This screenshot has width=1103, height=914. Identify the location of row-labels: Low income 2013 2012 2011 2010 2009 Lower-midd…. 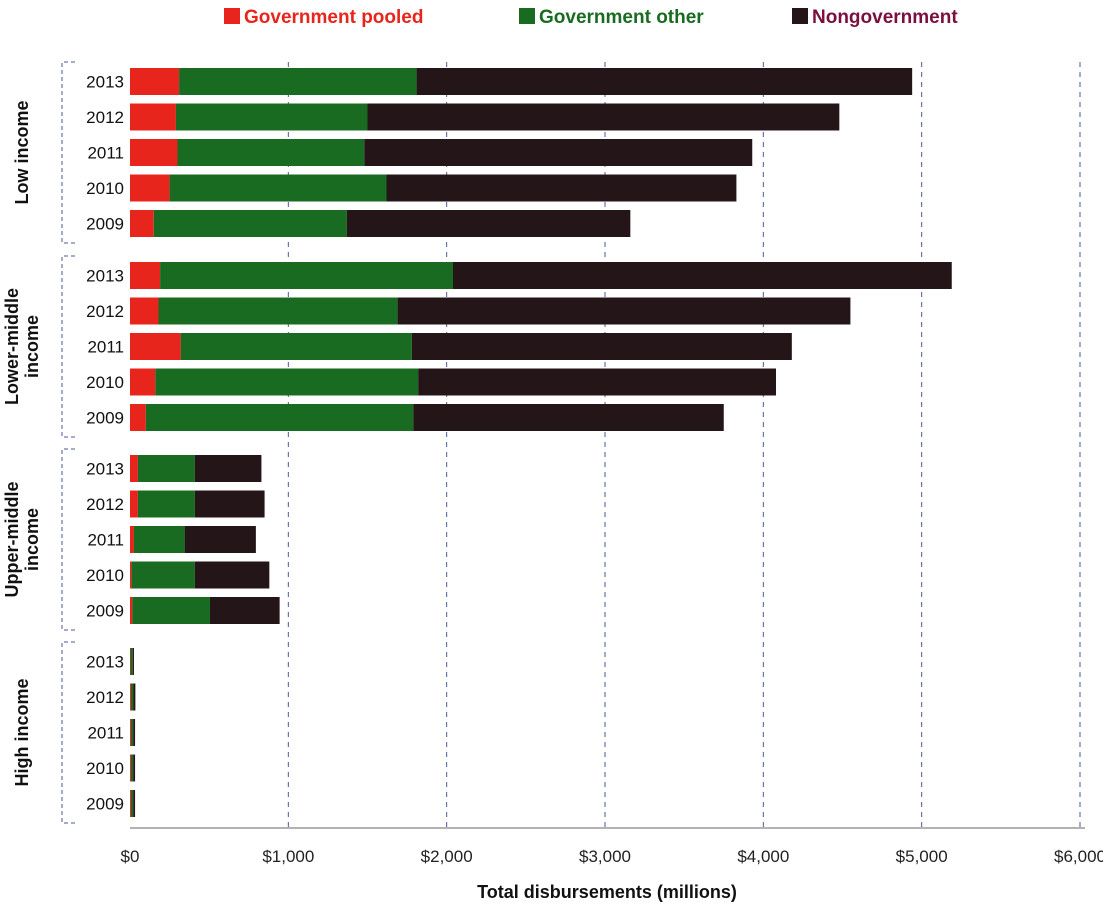
(63, 443).